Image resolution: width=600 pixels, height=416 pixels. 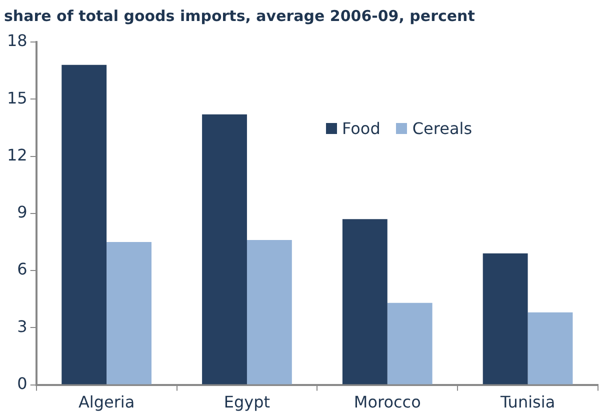 What do you see at coordinates (22, 383) in the screenshot?
I see `y-tick-label: 0` at bounding box center [22, 383].